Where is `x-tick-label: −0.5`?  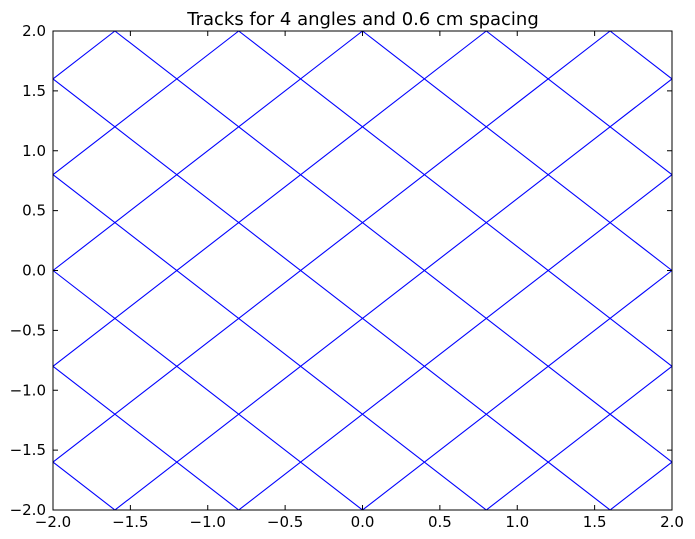
x-tick-label: −0.5 is located at coordinates (285, 522).